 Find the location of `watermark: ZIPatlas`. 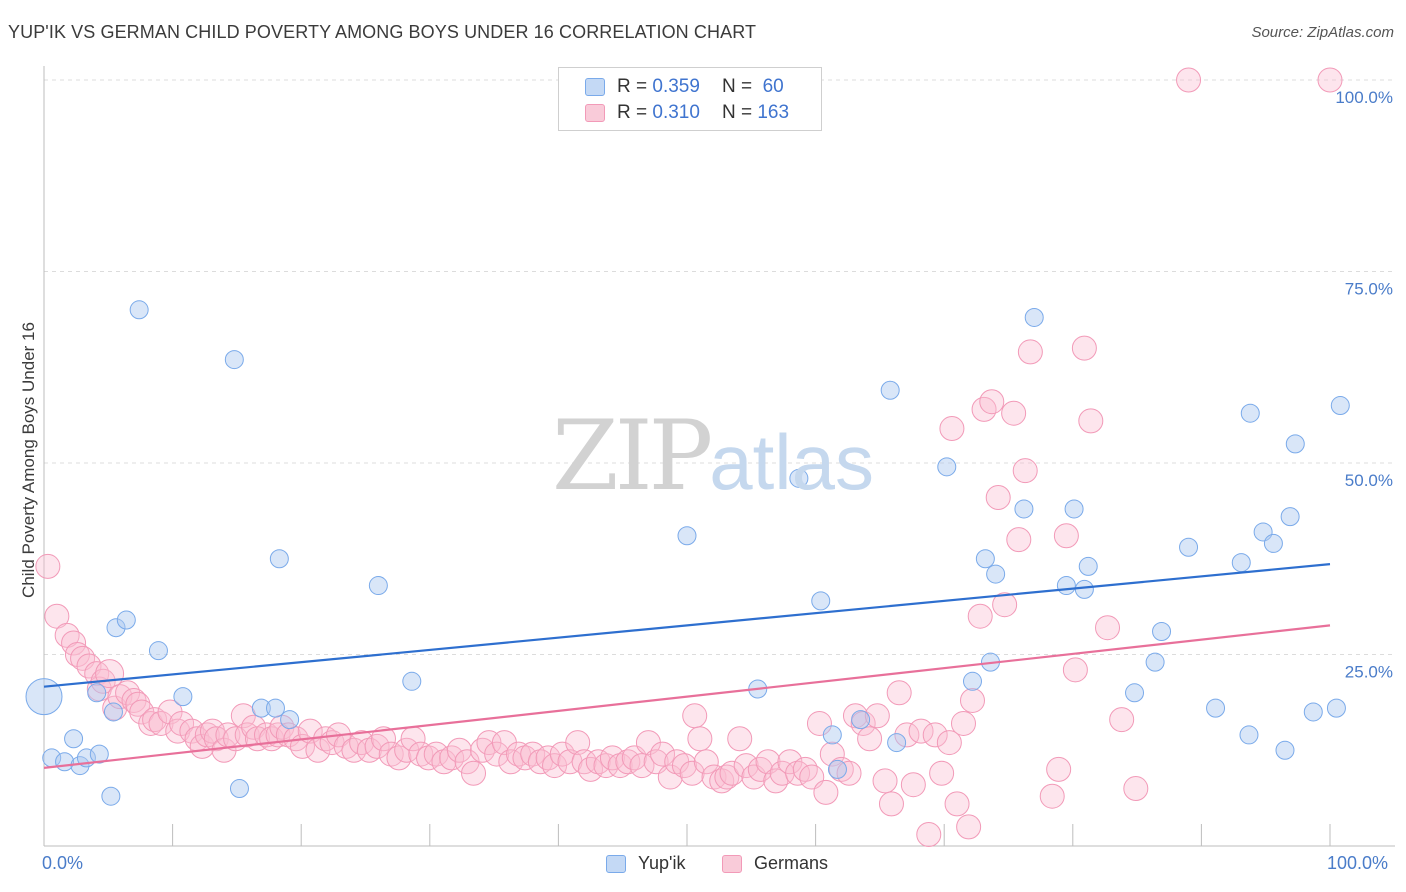

watermark: ZIPatlas is located at coordinates (713, 456).